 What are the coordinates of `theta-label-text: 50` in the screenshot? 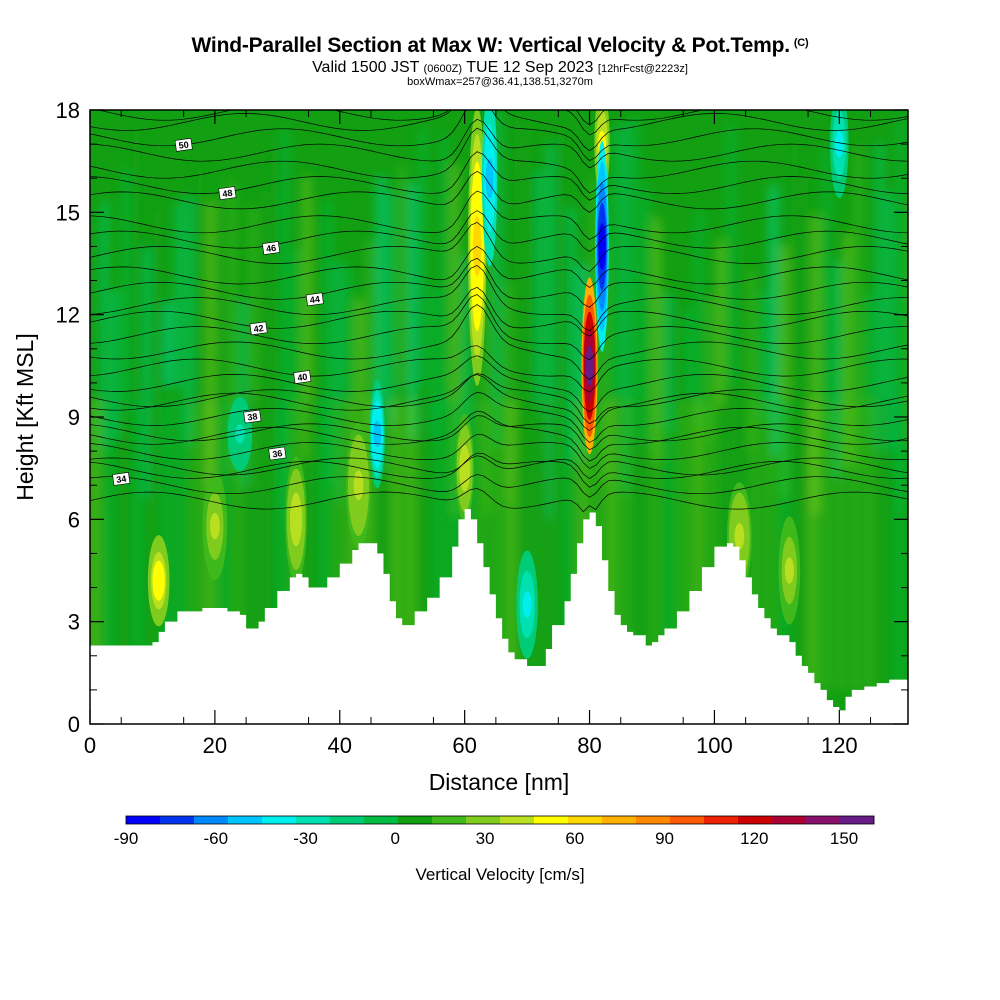 It's located at (183, 144).